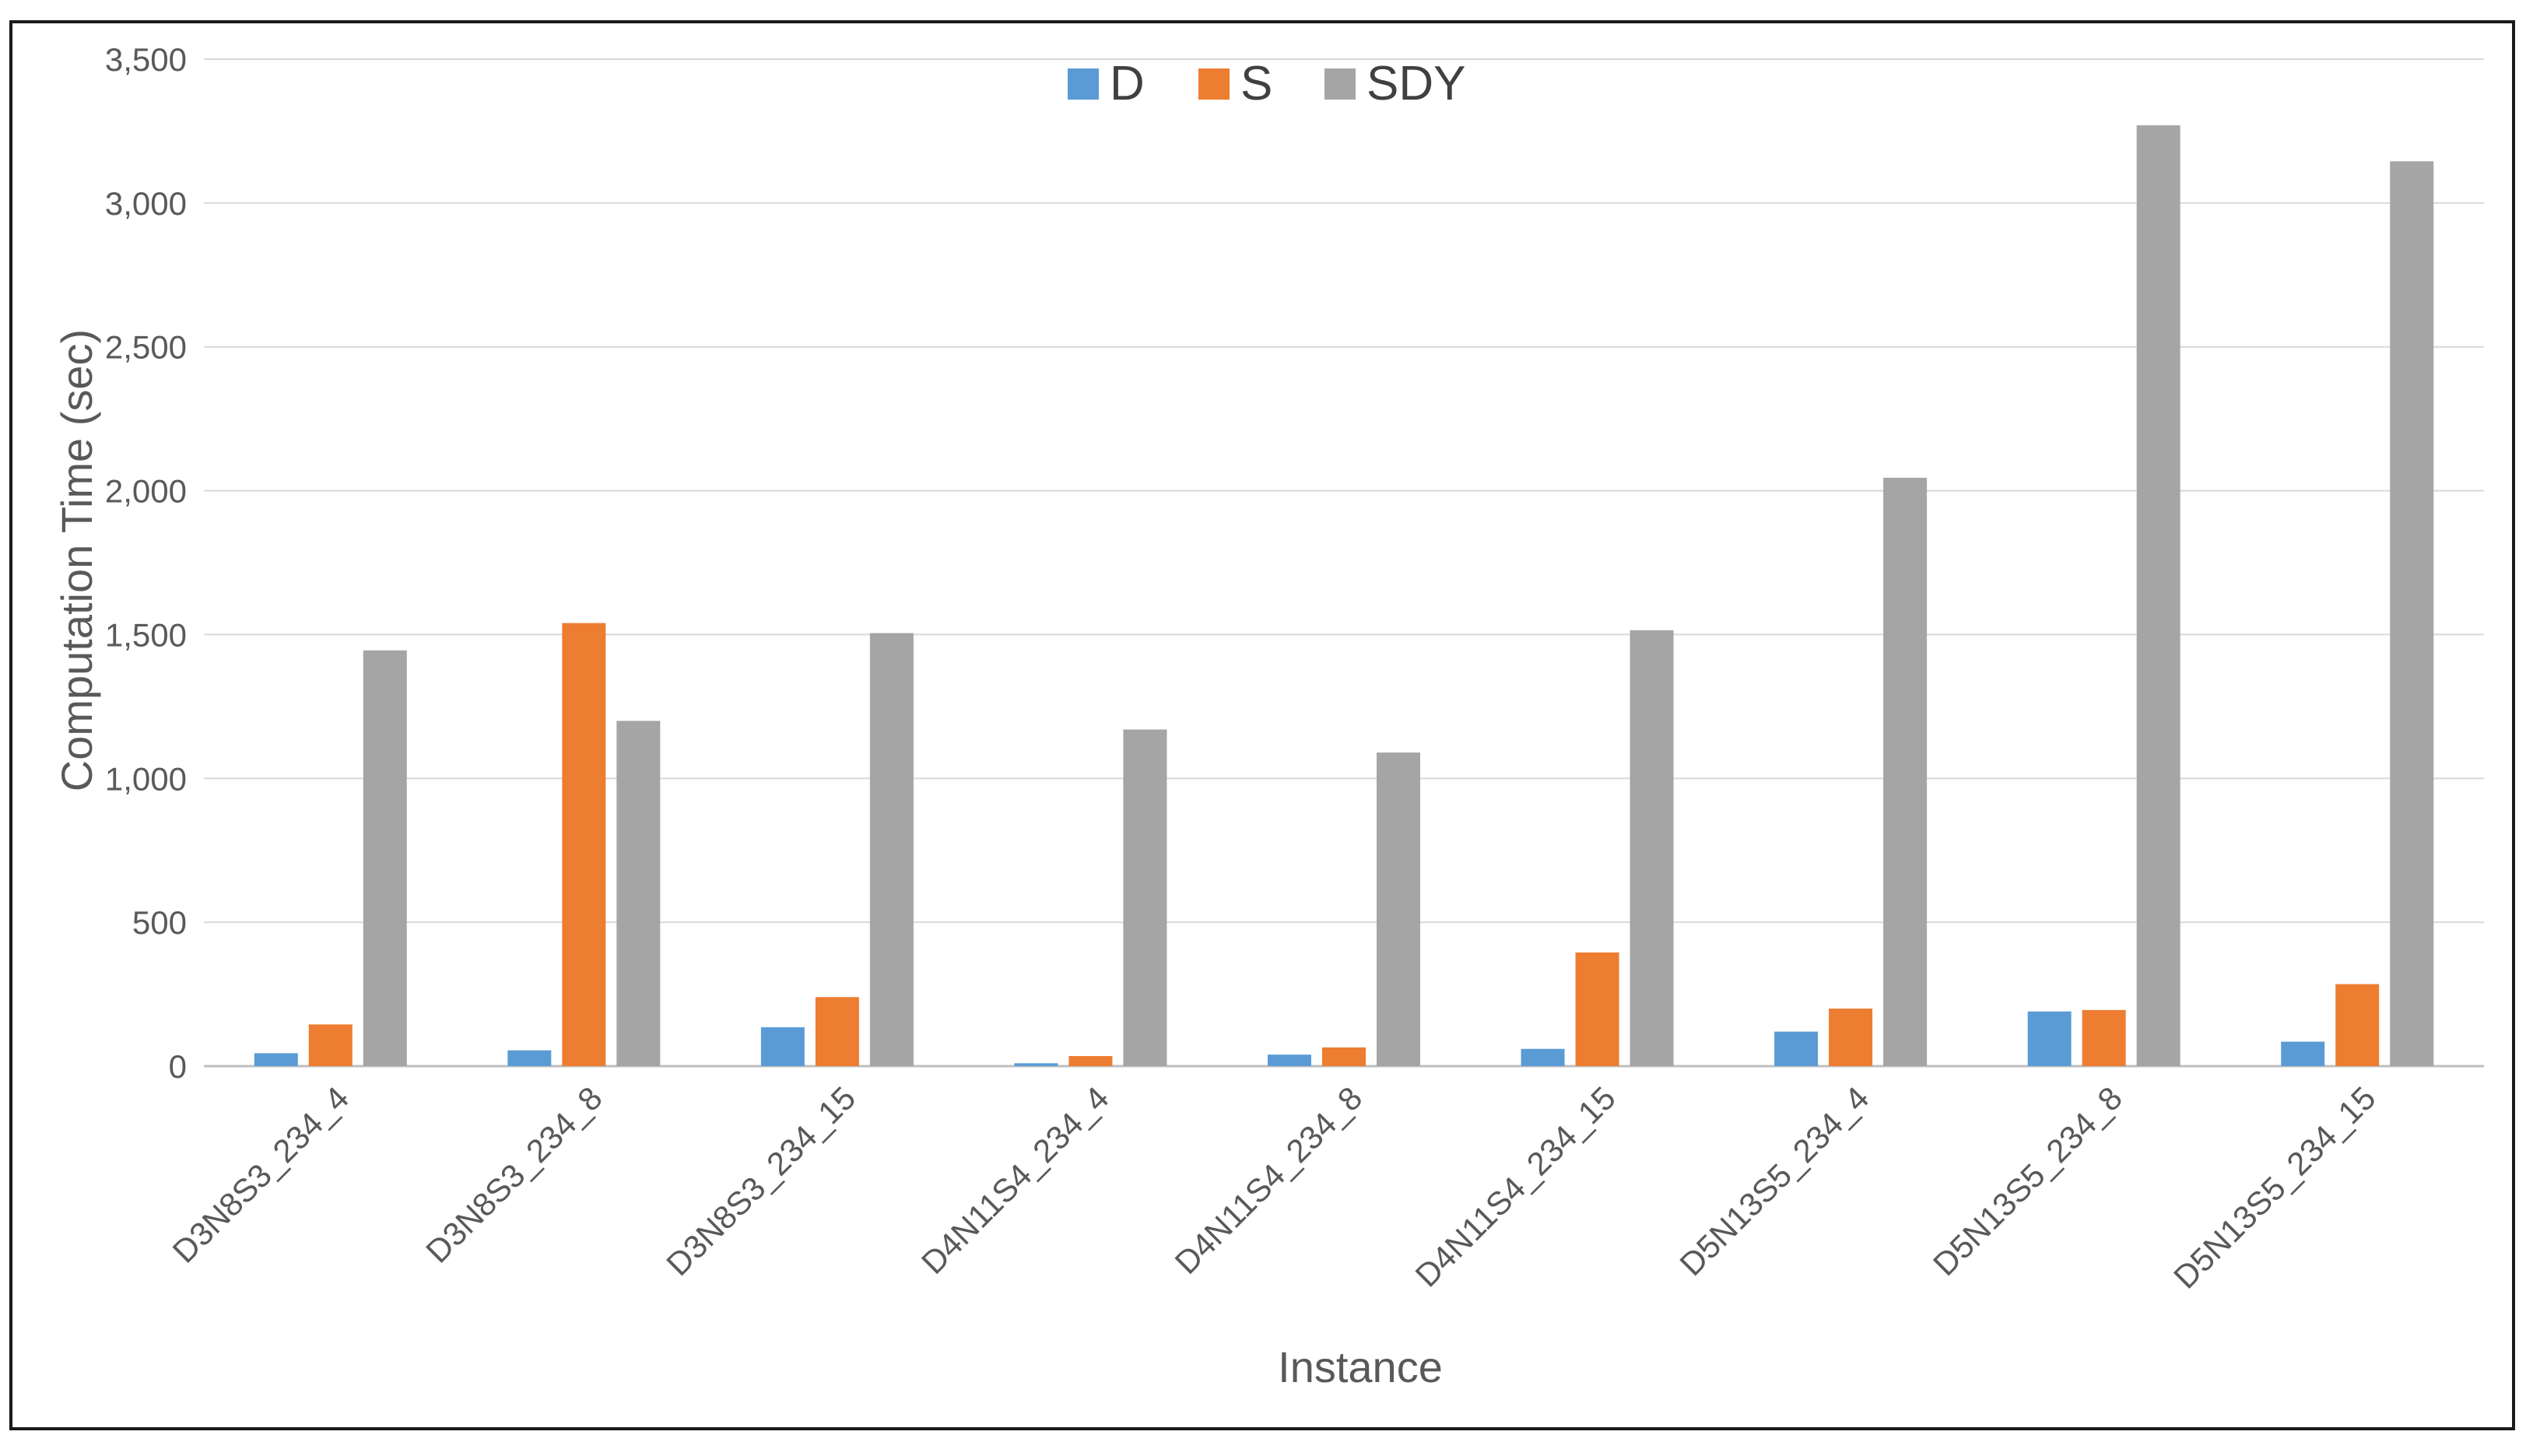 This screenshot has height=1456, width=2526. What do you see at coordinates (146, 60) in the screenshot?
I see `y-tick-label: 3,500` at bounding box center [146, 60].